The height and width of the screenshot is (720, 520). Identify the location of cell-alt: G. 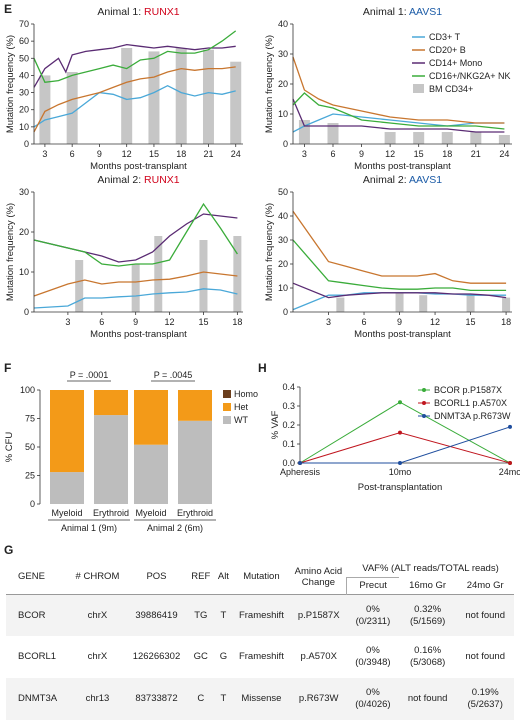
(223, 657).